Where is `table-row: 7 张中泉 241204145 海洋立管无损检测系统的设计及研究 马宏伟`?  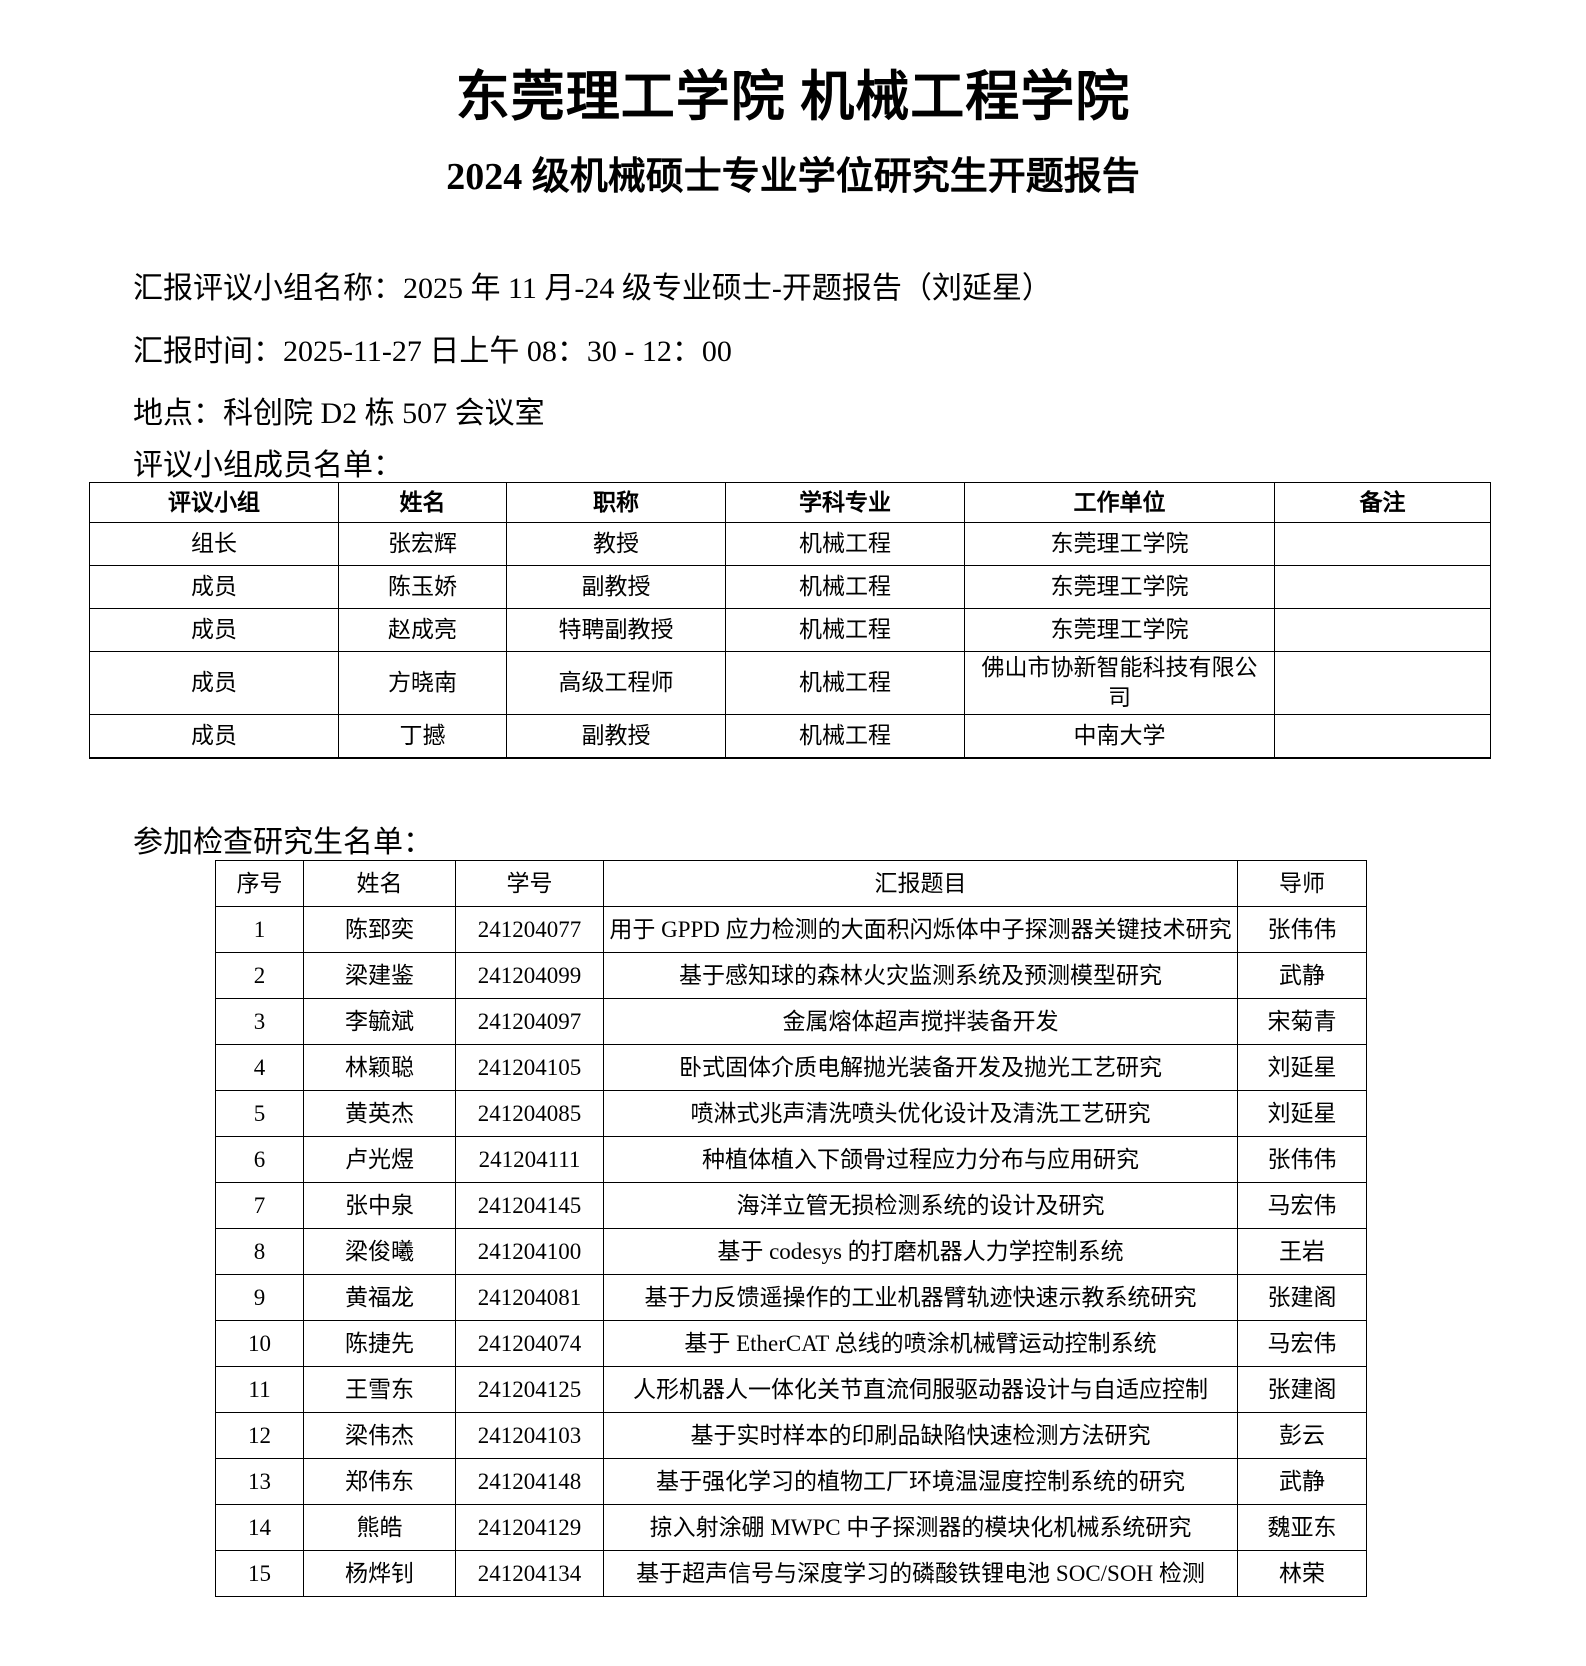
table-row: 7 张中泉 241204145 海洋立管无损检测系统的设计及研究 马宏伟 is located at coordinates (791, 1205).